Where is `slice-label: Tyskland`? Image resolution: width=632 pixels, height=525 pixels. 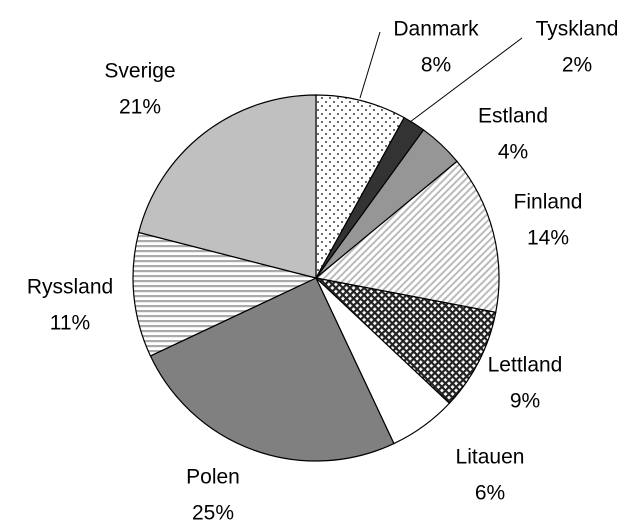
slice-label: Tyskland is located at coordinates (577, 29).